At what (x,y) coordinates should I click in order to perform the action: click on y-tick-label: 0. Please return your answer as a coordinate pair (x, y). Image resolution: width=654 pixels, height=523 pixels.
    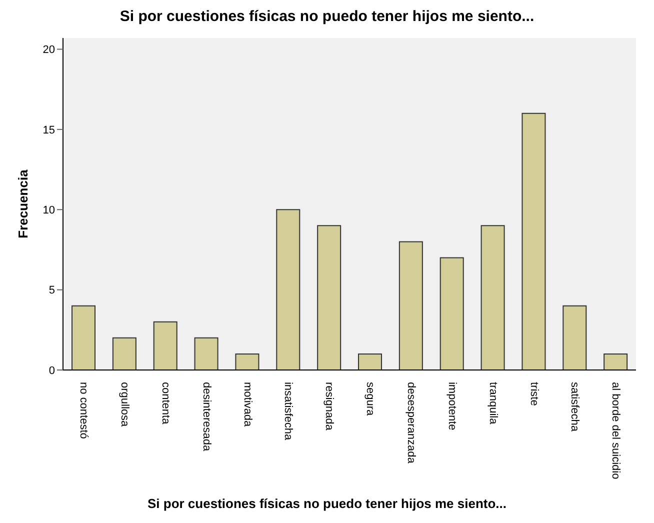
    Looking at the image, I should click on (51, 370).